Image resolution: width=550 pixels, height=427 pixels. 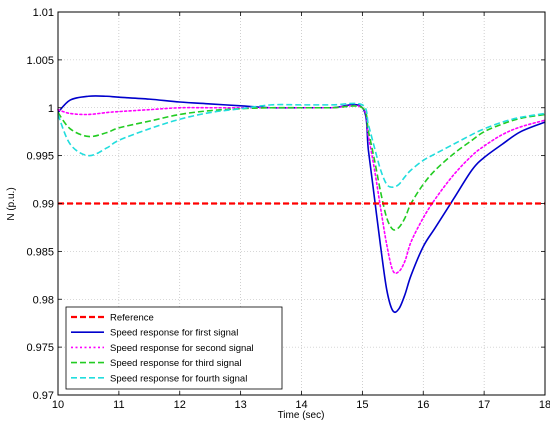 What do you see at coordinates (43, 396) in the screenshot?
I see `y-tick-label: 0.97` at bounding box center [43, 396].